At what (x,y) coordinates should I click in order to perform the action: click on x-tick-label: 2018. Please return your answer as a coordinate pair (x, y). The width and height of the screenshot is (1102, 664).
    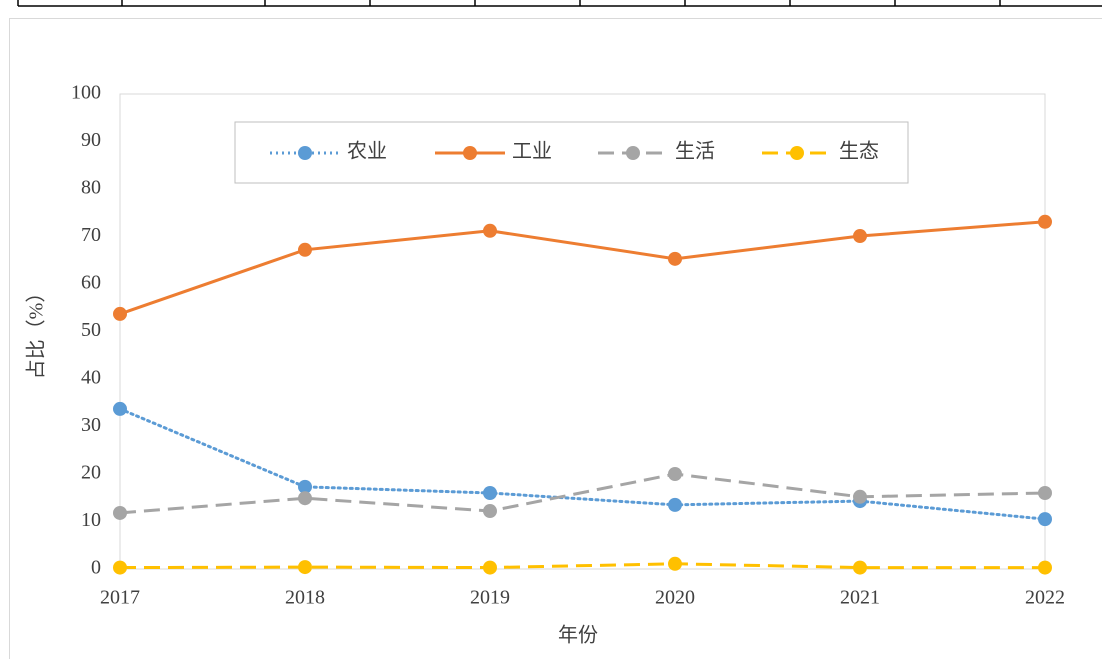
    Looking at the image, I should click on (305, 598).